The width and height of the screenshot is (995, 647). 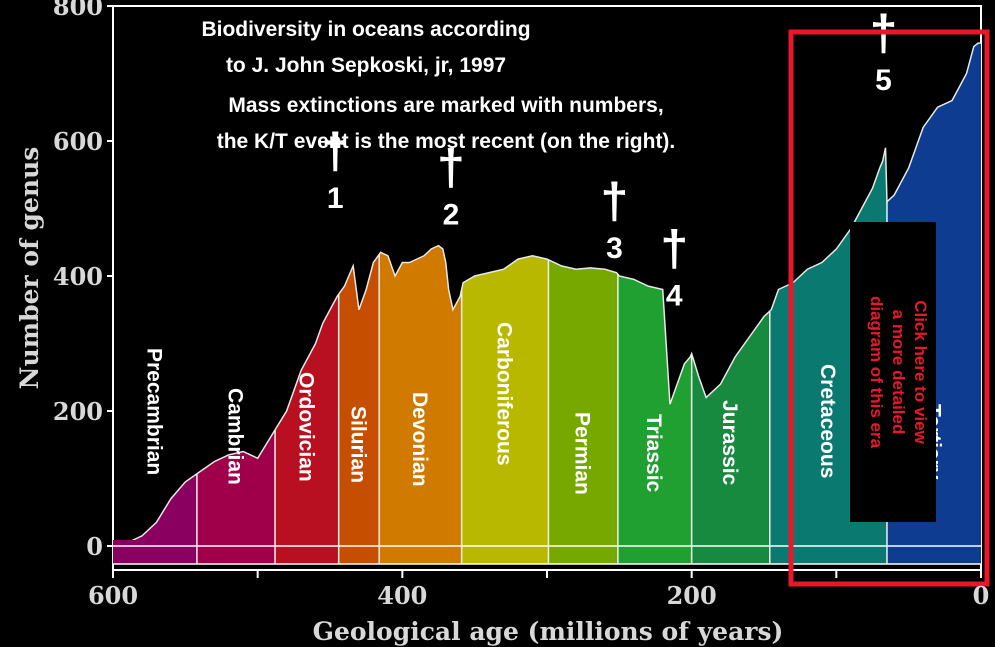 I want to click on period-area-triassic, so click(x=654, y=410).